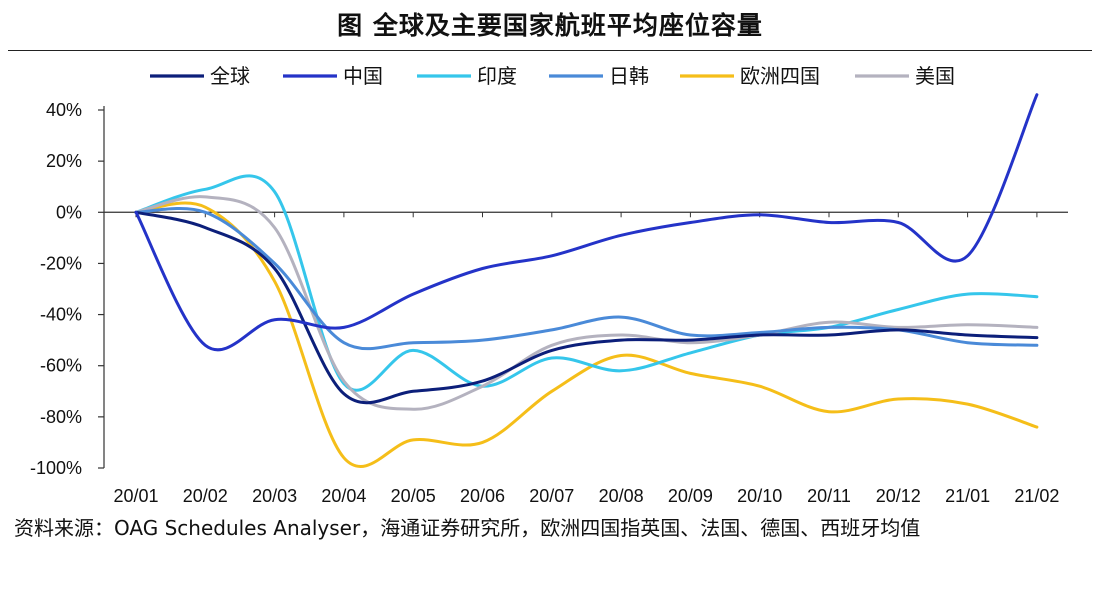 This screenshot has width=1100, height=590. What do you see at coordinates (274, 496) in the screenshot?
I see `x-tick-label: 20/03` at bounding box center [274, 496].